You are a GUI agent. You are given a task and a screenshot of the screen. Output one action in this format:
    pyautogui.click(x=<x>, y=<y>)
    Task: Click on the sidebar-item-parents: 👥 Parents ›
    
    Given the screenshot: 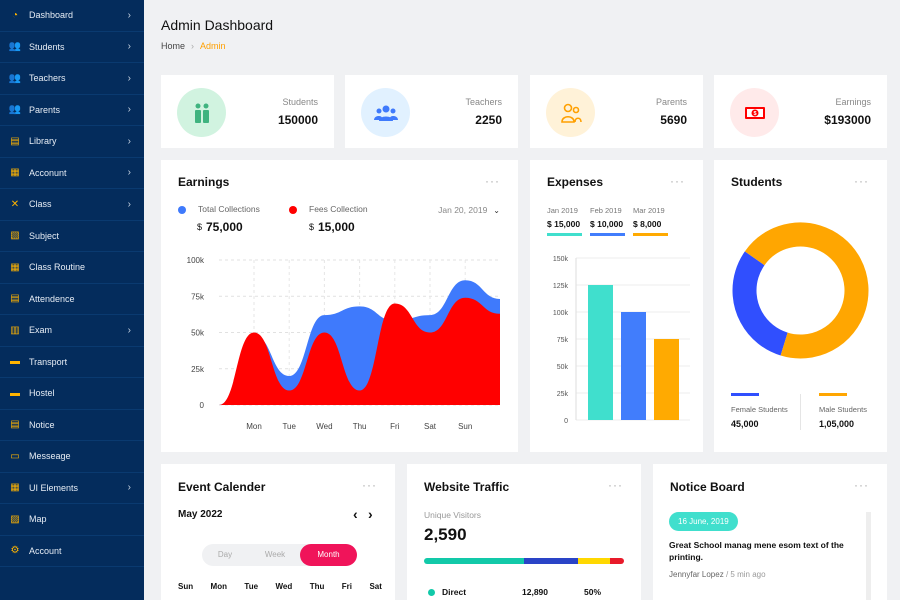 What is the action you would take?
    pyautogui.click(x=72, y=110)
    